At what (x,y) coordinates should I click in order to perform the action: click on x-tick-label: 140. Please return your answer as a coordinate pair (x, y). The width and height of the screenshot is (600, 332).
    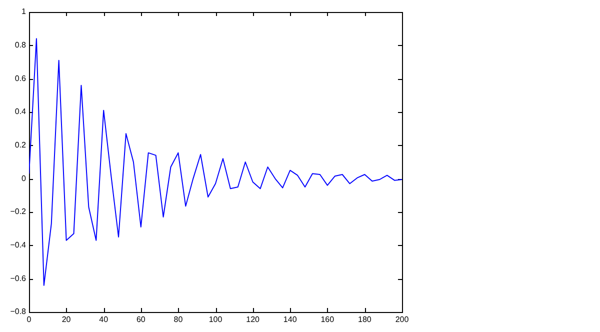
    Looking at the image, I should click on (290, 319).